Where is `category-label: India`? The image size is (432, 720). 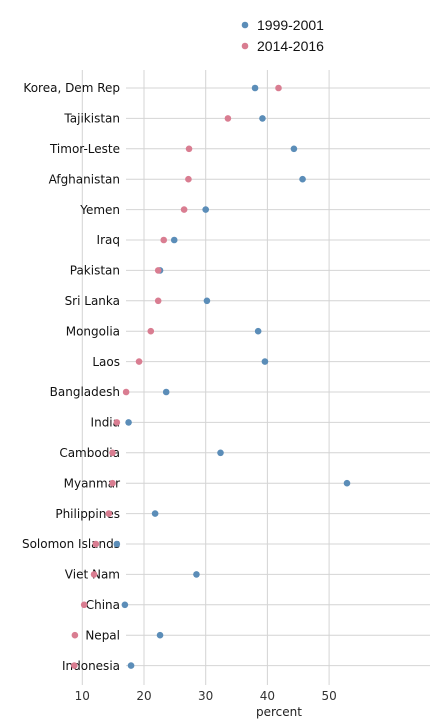 category-label: India is located at coordinates (105, 423).